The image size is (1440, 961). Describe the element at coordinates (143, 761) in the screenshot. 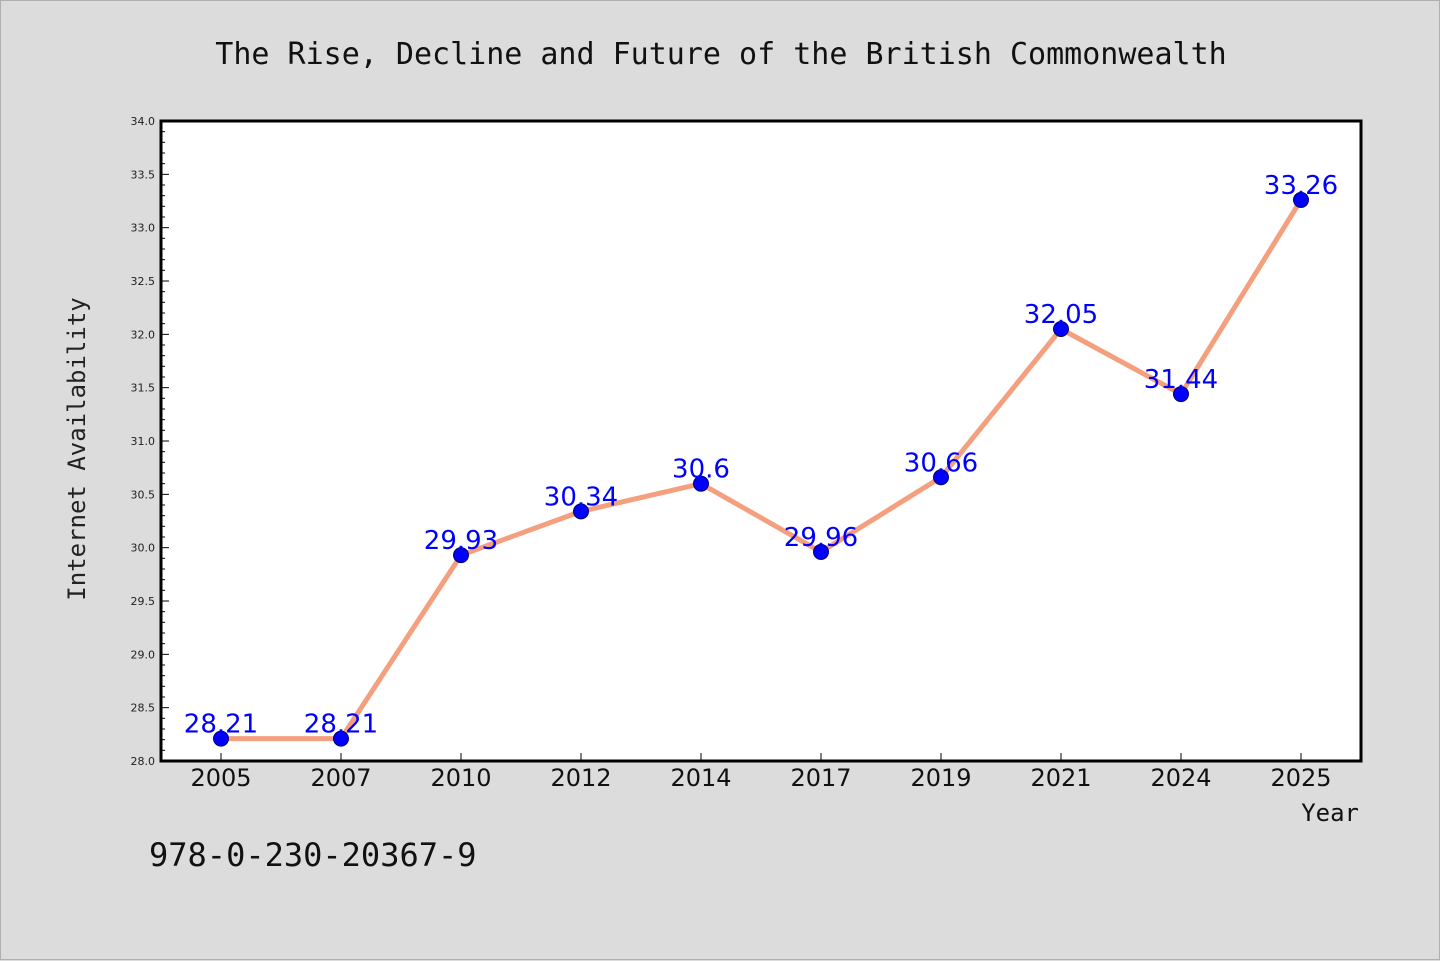

I see `y-tick-label: 28.0` at that location.